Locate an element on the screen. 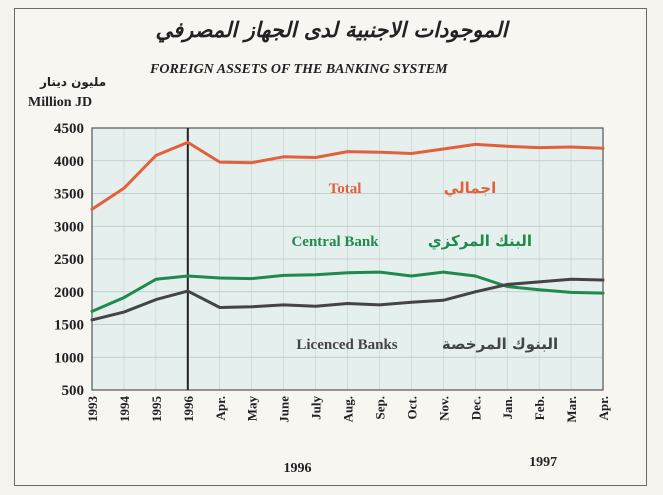  y-tick-label: 3000 is located at coordinates (69, 227).